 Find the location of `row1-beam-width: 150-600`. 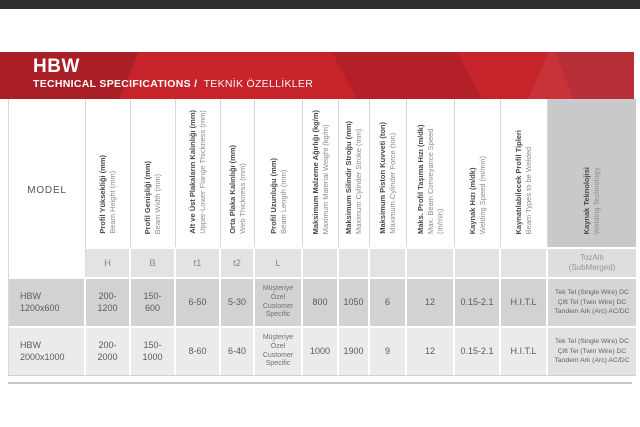

row1-beam-width: 150-600 is located at coordinates (153, 301).